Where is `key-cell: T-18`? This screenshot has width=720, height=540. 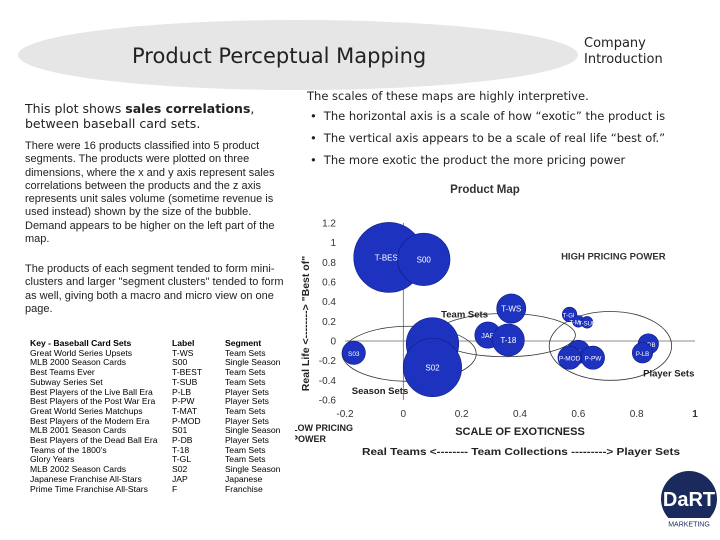 key-cell: T-18 is located at coordinates (181, 449).